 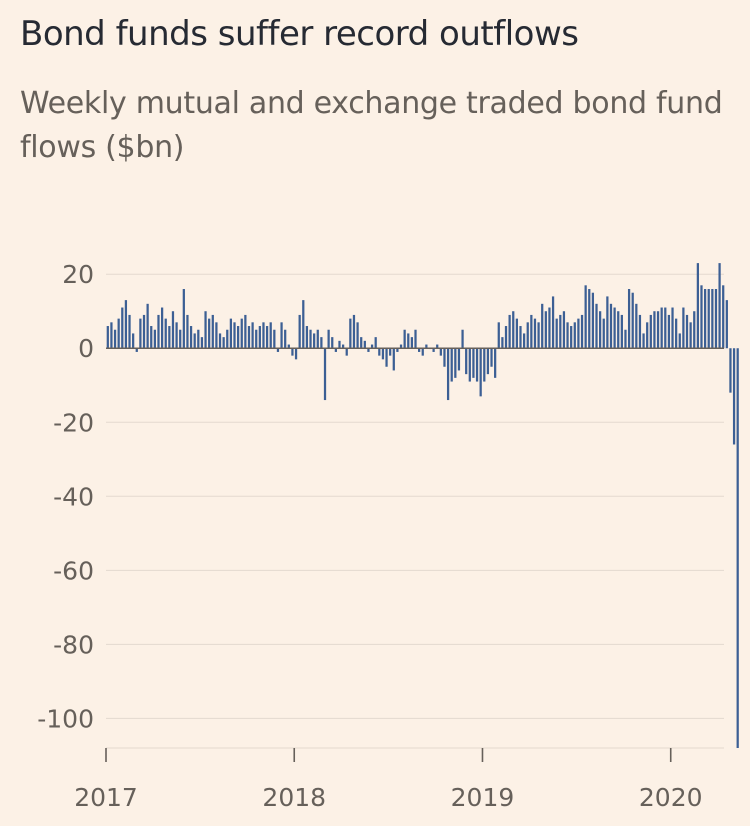 What do you see at coordinates (299, 34) in the screenshot?
I see `chart-title: Bond funds suffer record outflows` at bounding box center [299, 34].